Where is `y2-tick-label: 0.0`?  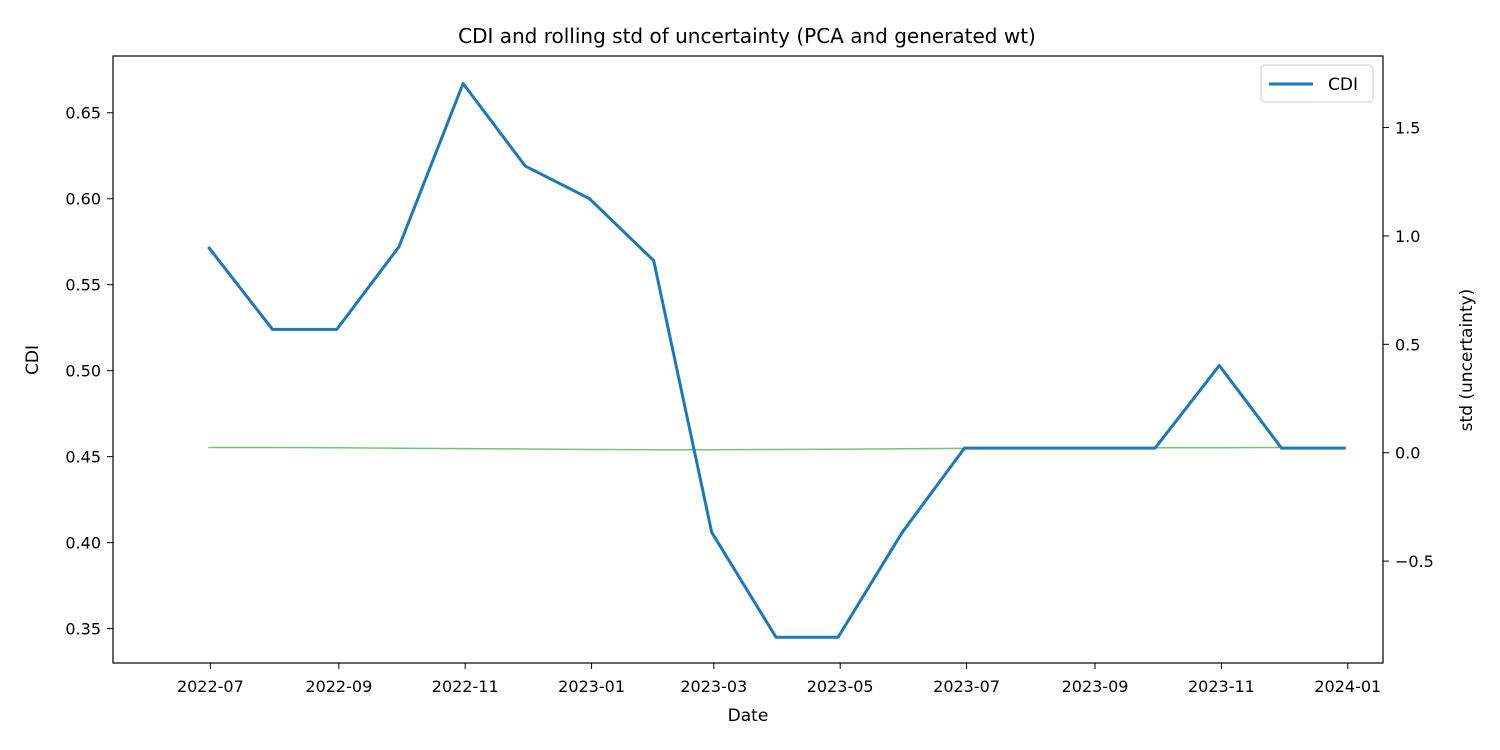 y2-tick-label: 0.0 is located at coordinates (1407, 453).